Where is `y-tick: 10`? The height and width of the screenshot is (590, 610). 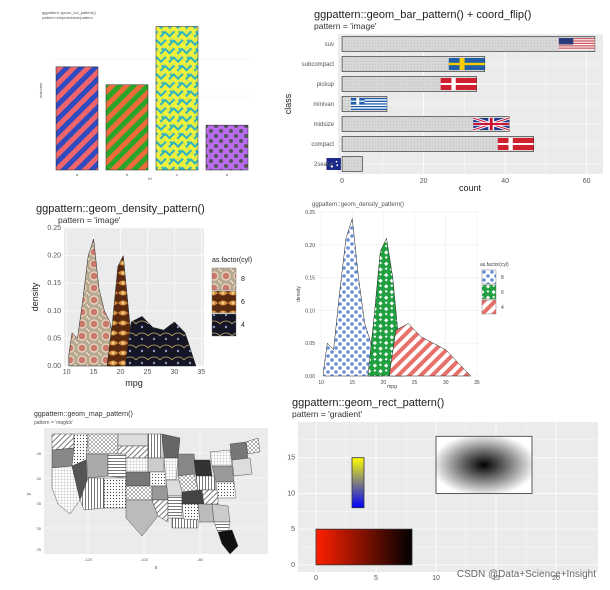
y-tick: 10 is located at coordinates (291, 493).